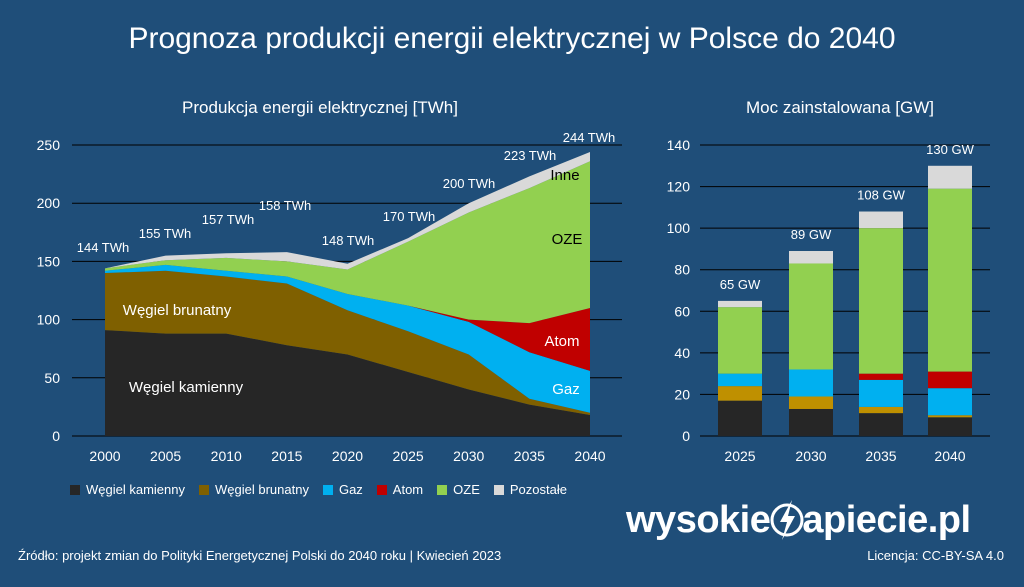 The height and width of the screenshot is (587, 1024). I want to click on legend-item: Atom, so click(400, 489).